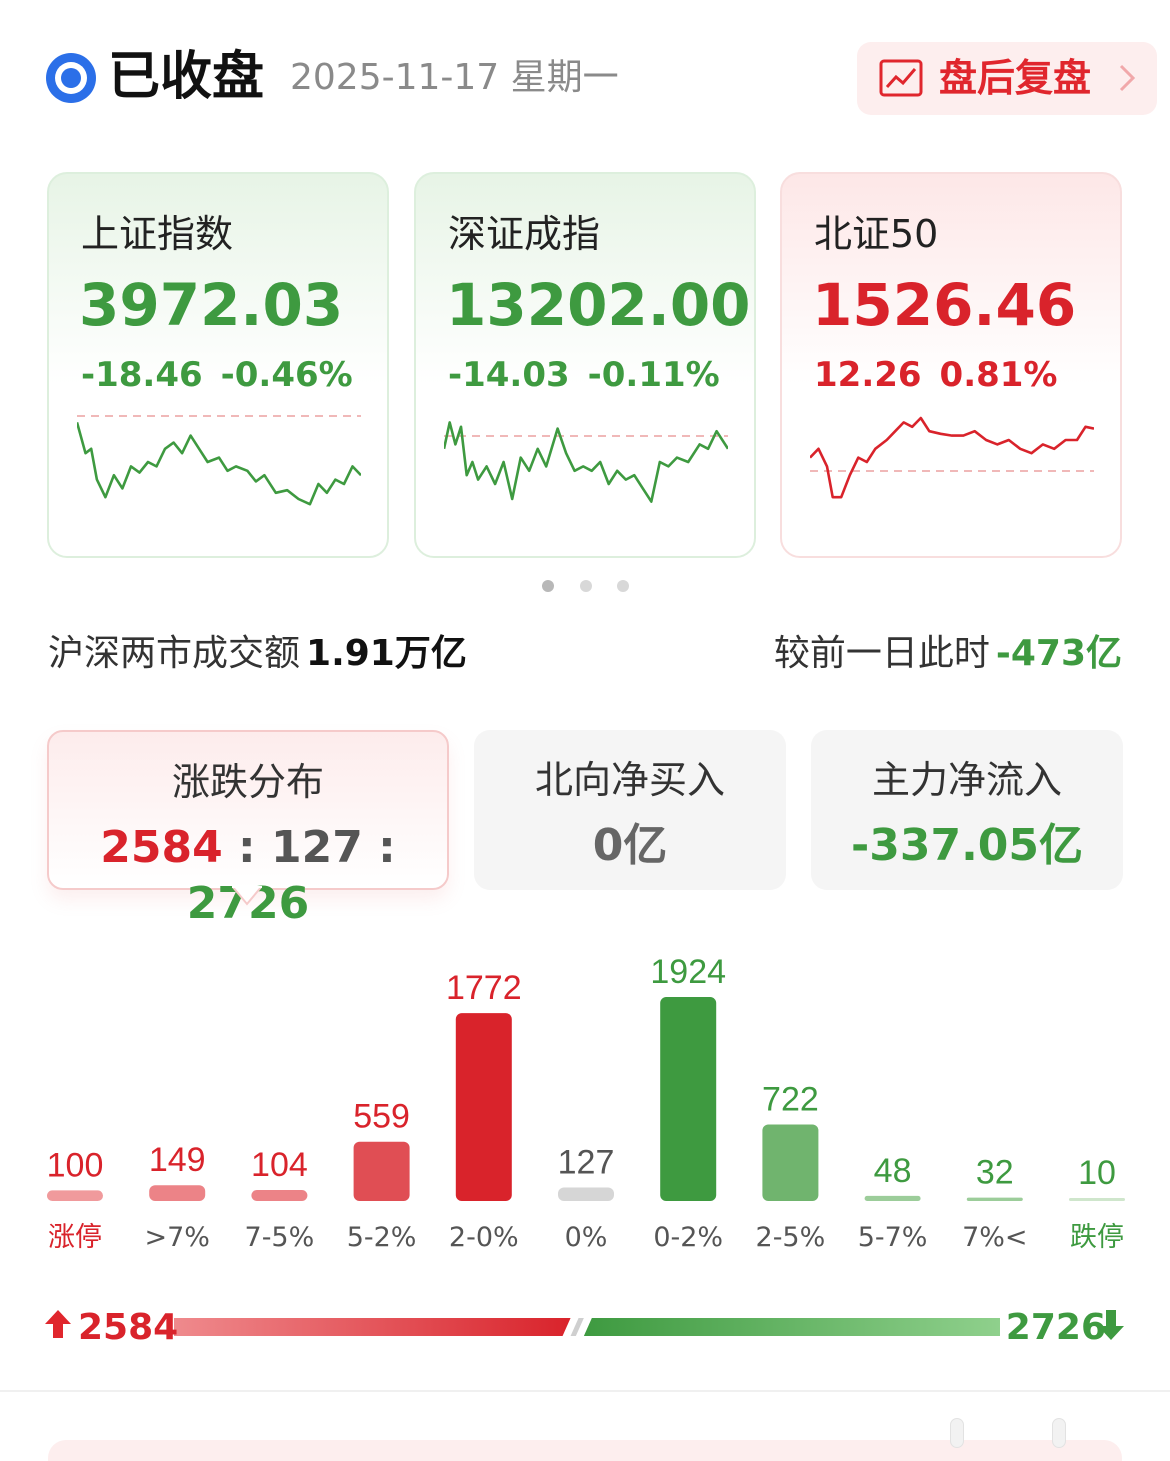 The height and width of the screenshot is (1461, 1170). I want to click on tab-rise-fall-distribution: 涨跌分布 2584 : 127 : 2726, so click(248, 829).